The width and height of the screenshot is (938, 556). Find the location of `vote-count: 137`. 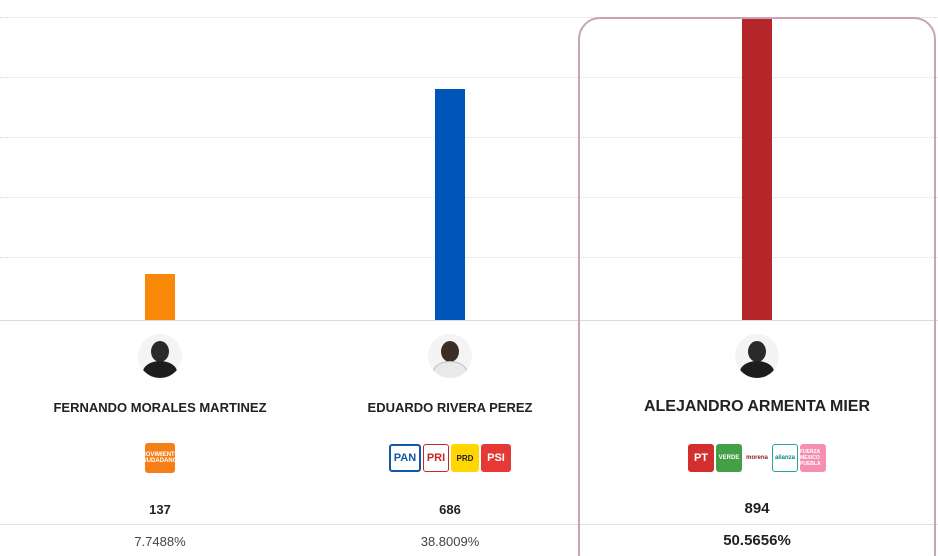

vote-count: 137 is located at coordinates (160, 509).